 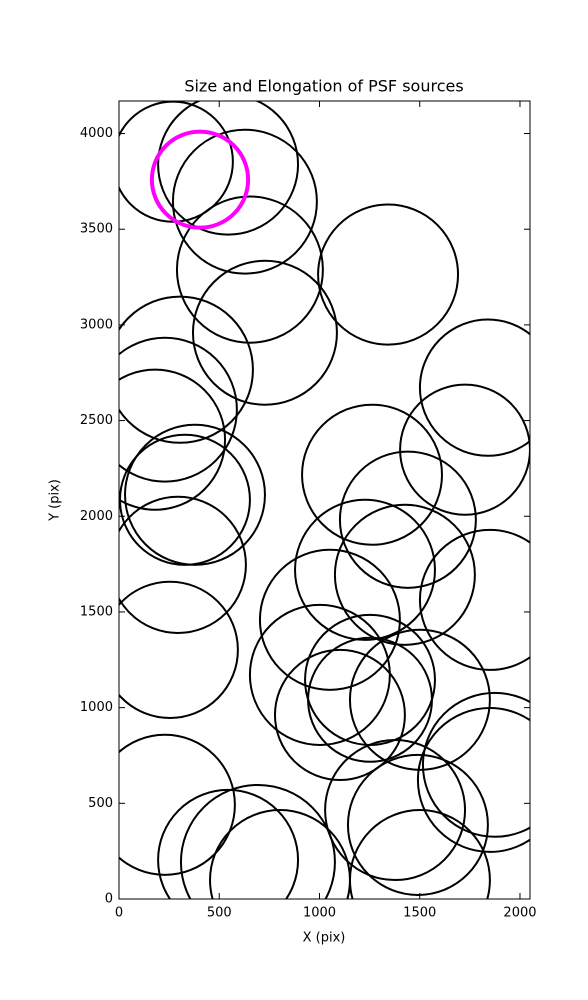 What do you see at coordinates (96, 420) in the screenshot?
I see `y-tick-label: 2500` at bounding box center [96, 420].